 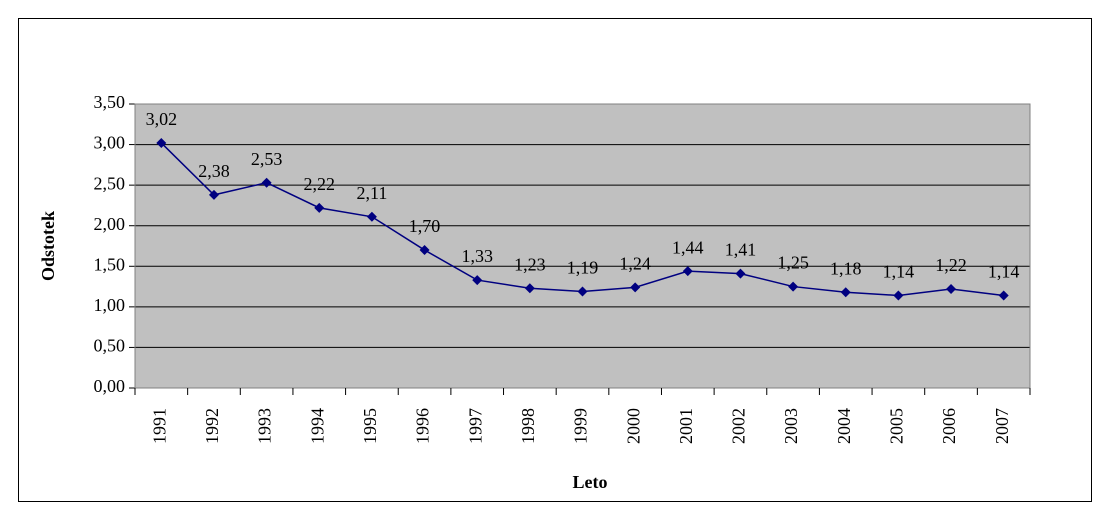 I want to click on x-tick-label: 2007, so click(x=1002, y=426).